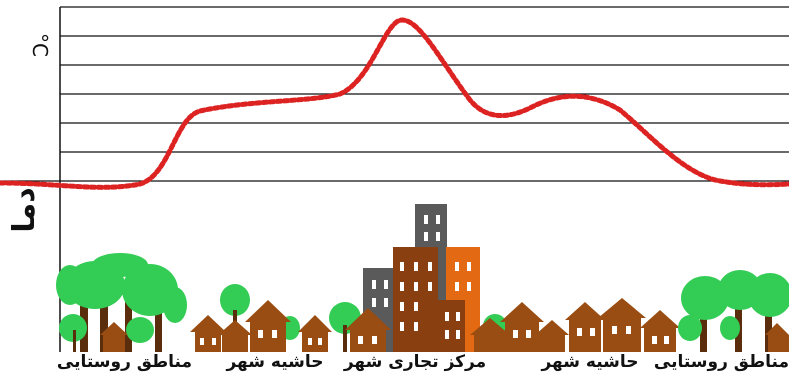 Image resolution: width=789 pixels, height=383 pixels. What do you see at coordinates (40, 45) in the screenshot?
I see `temperature-unit-label: °C` at bounding box center [40, 45].